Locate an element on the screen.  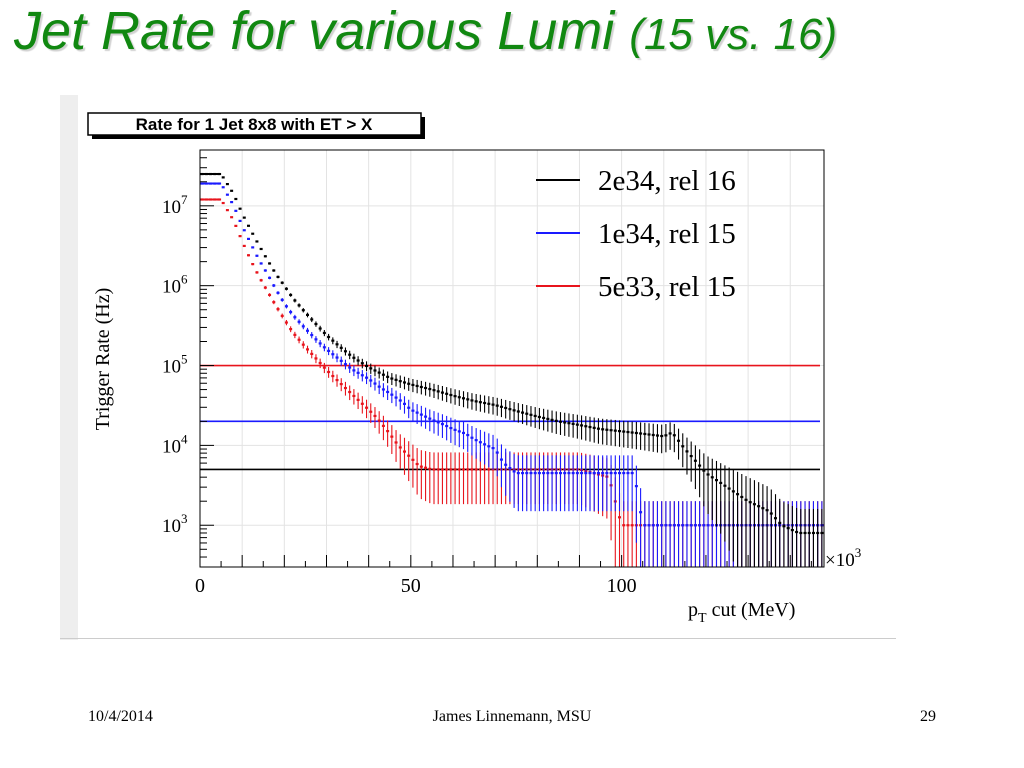
slide-title-main: Jet Rate for various Lumi is located at coordinates (314, 31).